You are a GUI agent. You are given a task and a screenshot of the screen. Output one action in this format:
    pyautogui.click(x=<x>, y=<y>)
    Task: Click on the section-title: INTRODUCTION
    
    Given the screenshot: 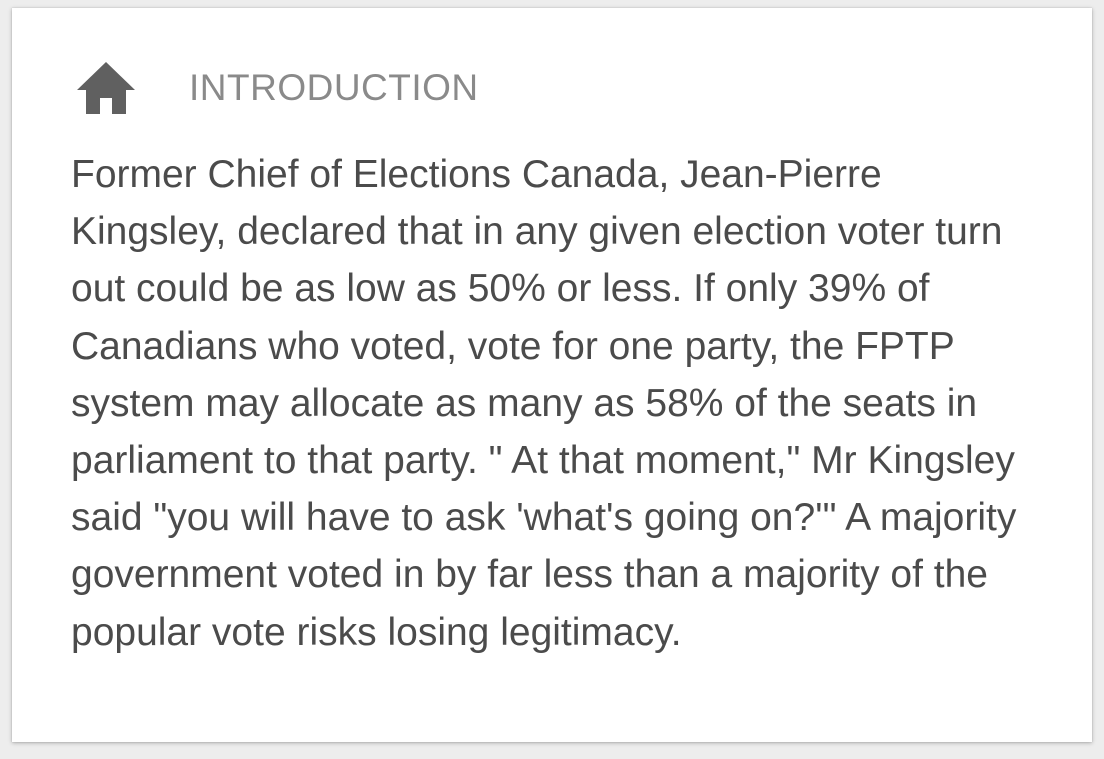 What is the action you would take?
    pyautogui.click(x=334, y=87)
    